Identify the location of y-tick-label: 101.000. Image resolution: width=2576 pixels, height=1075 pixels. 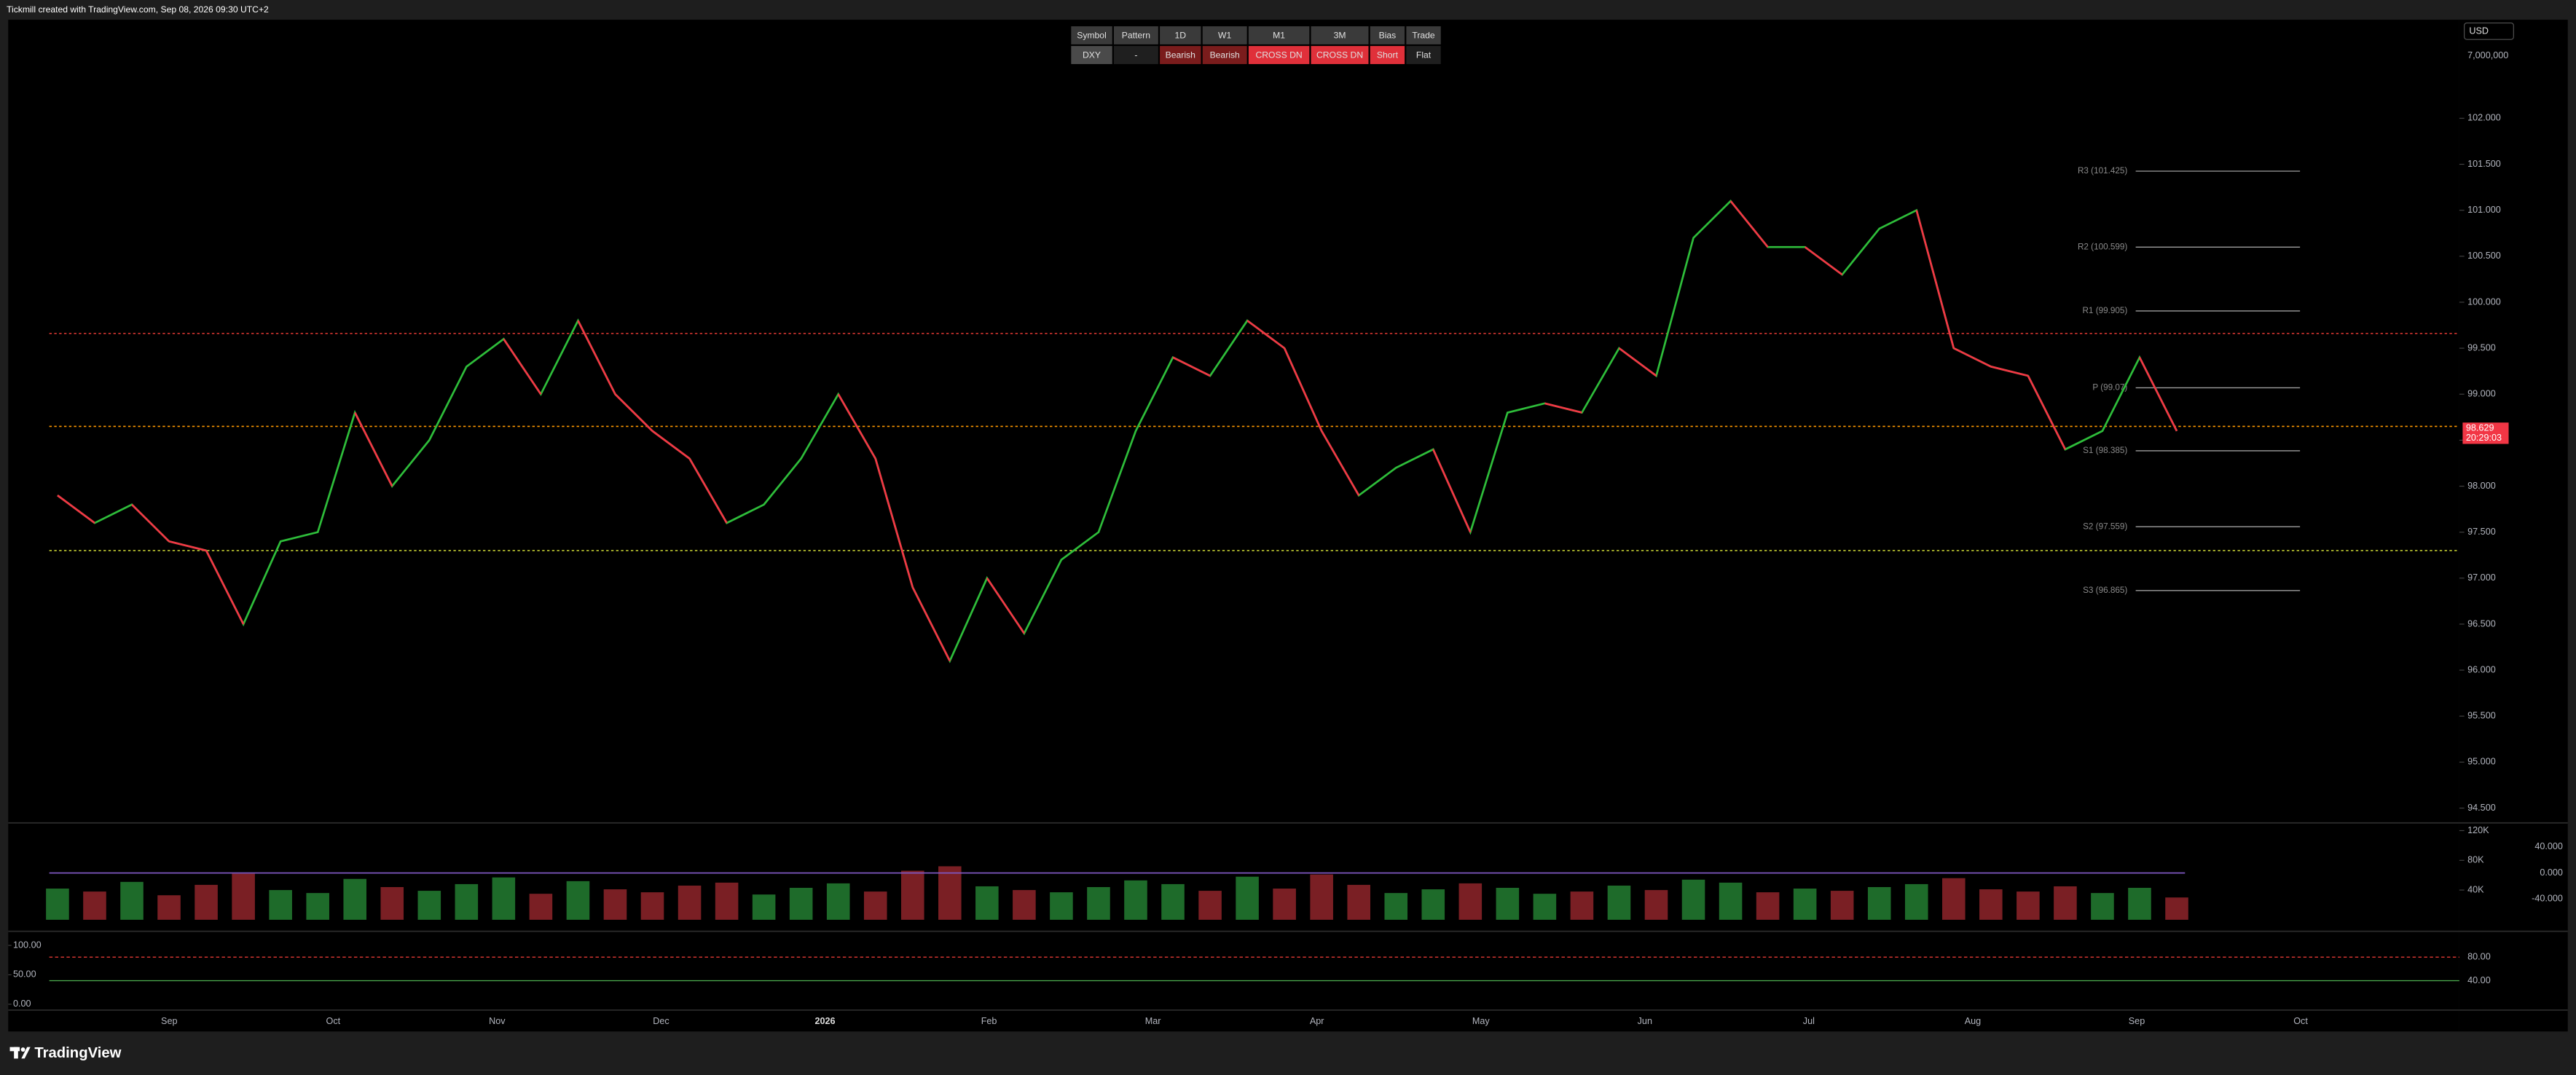
(2484, 210).